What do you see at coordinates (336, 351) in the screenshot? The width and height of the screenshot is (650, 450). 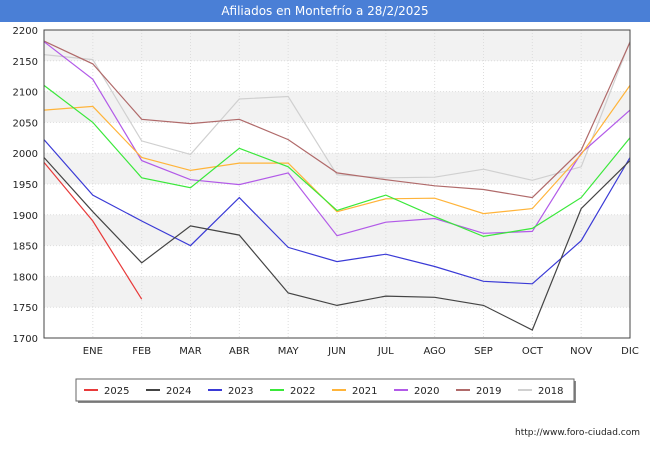 I see `x-tick-label: JUN` at bounding box center [336, 351].